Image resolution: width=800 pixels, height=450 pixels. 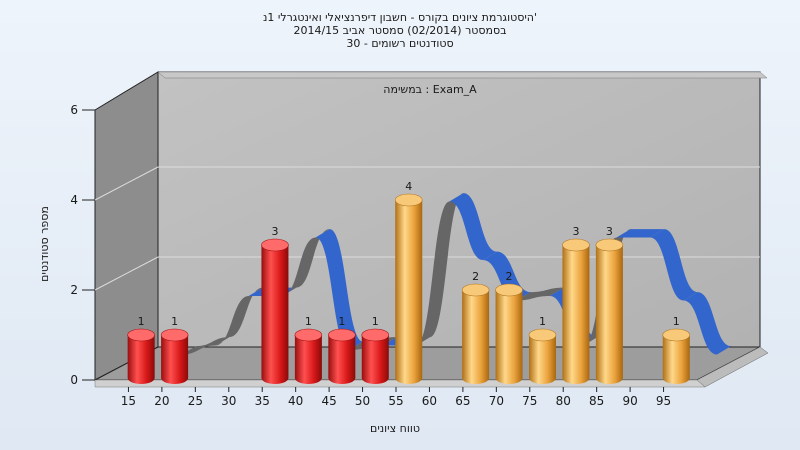 What do you see at coordinates (74, 200) in the screenshot?
I see `y-tick-label: 4` at bounding box center [74, 200].